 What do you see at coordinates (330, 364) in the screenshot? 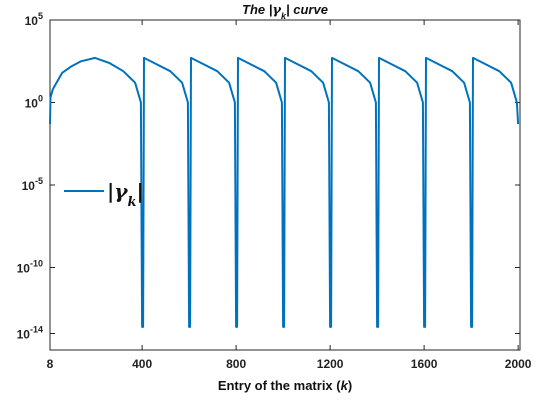
I see `x-tick-label: 1200` at bounding box center [330, 364].